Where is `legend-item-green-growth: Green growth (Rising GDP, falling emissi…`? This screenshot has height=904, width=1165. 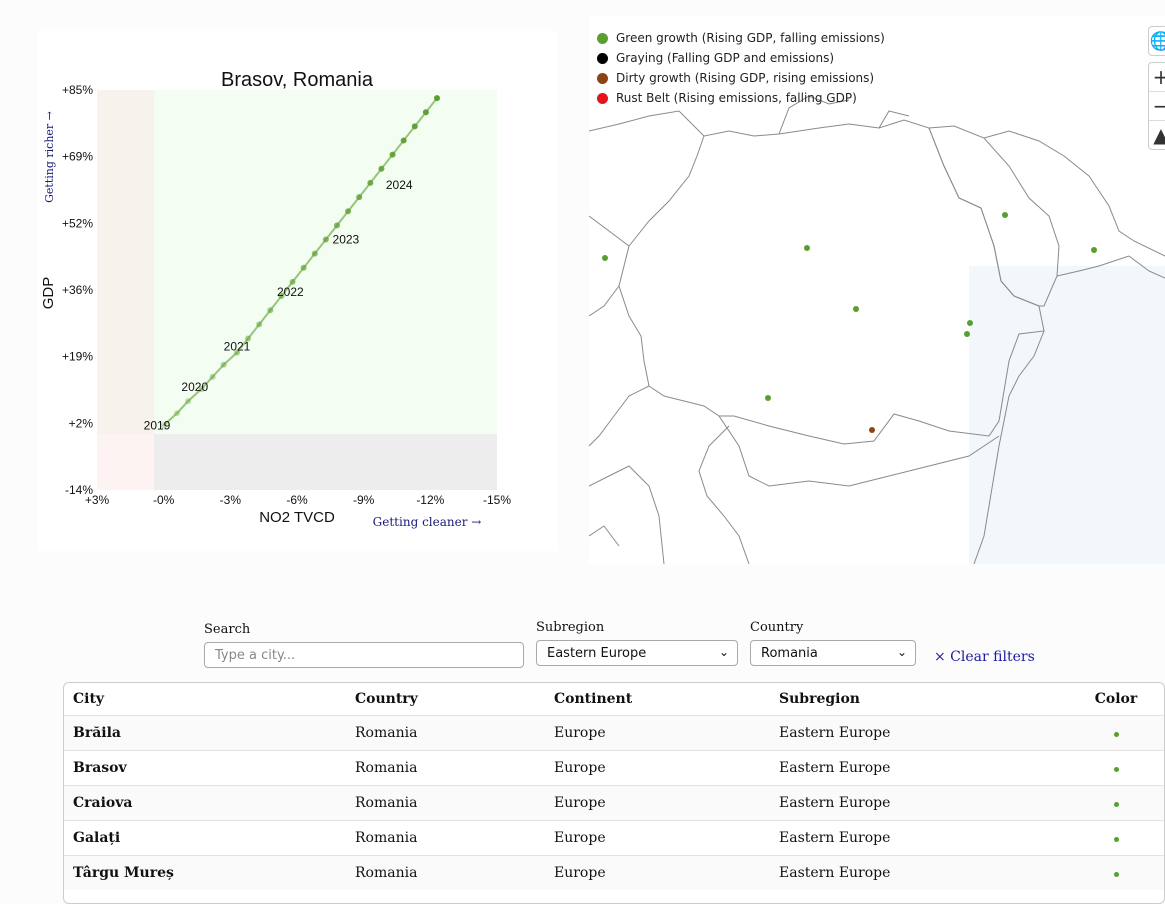
legend-item-green-growth: Green growth (Rising GDP, falling emissi… is located at coordinates (741, 38).